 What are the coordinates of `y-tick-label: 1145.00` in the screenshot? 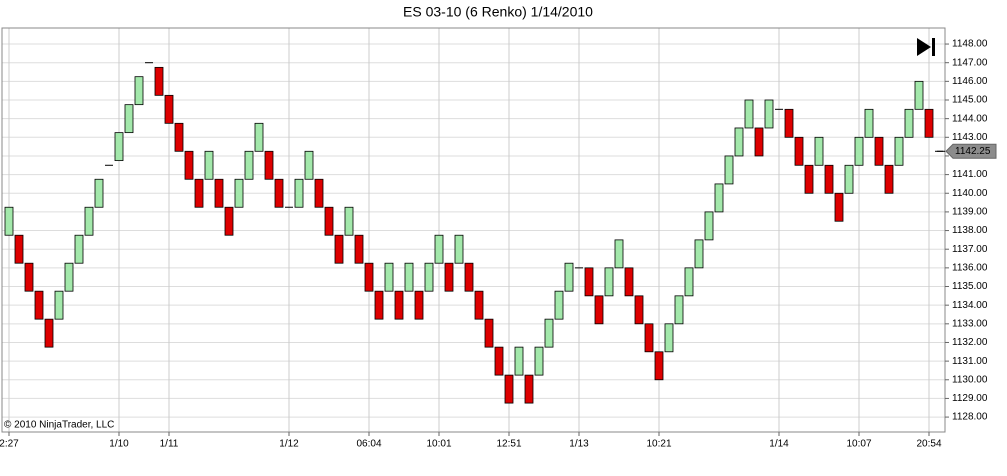 It's located at (970, 100).